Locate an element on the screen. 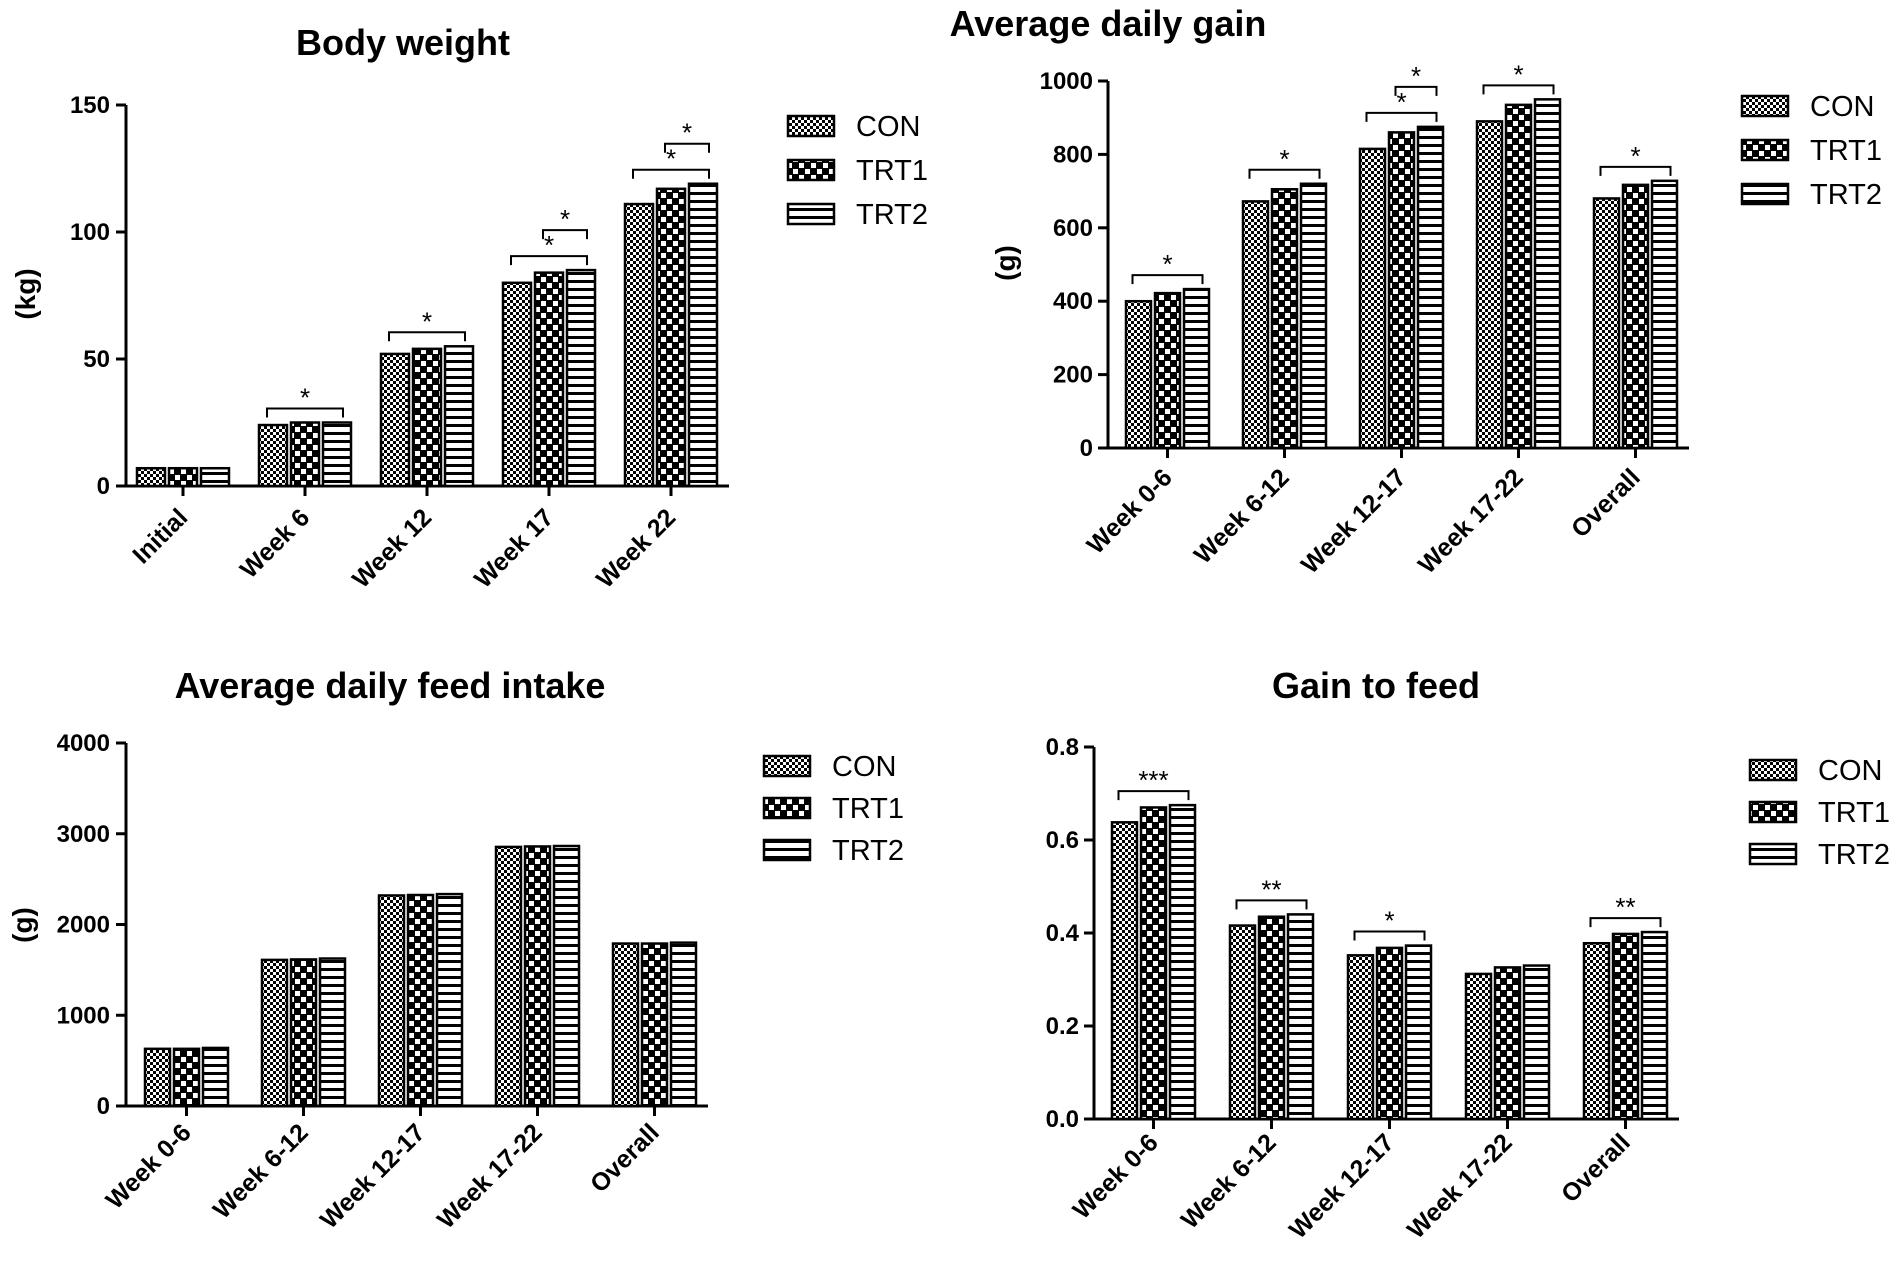  y-axis-label: (g) is located at coordinates (22, 925).